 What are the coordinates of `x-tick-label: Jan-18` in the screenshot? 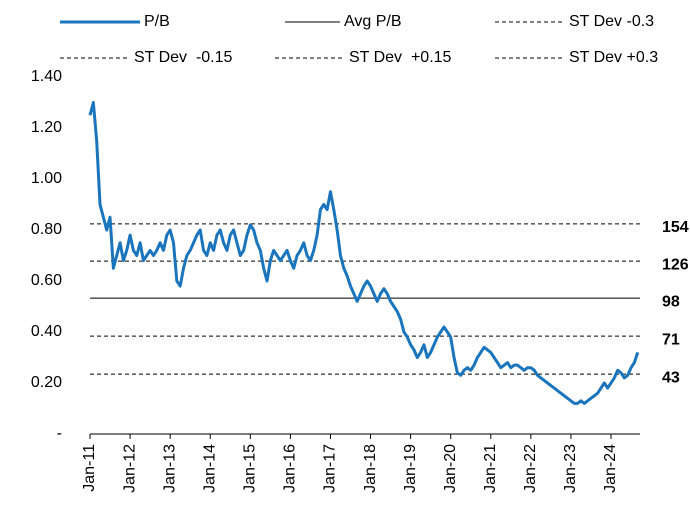 It's located at (370, 468).